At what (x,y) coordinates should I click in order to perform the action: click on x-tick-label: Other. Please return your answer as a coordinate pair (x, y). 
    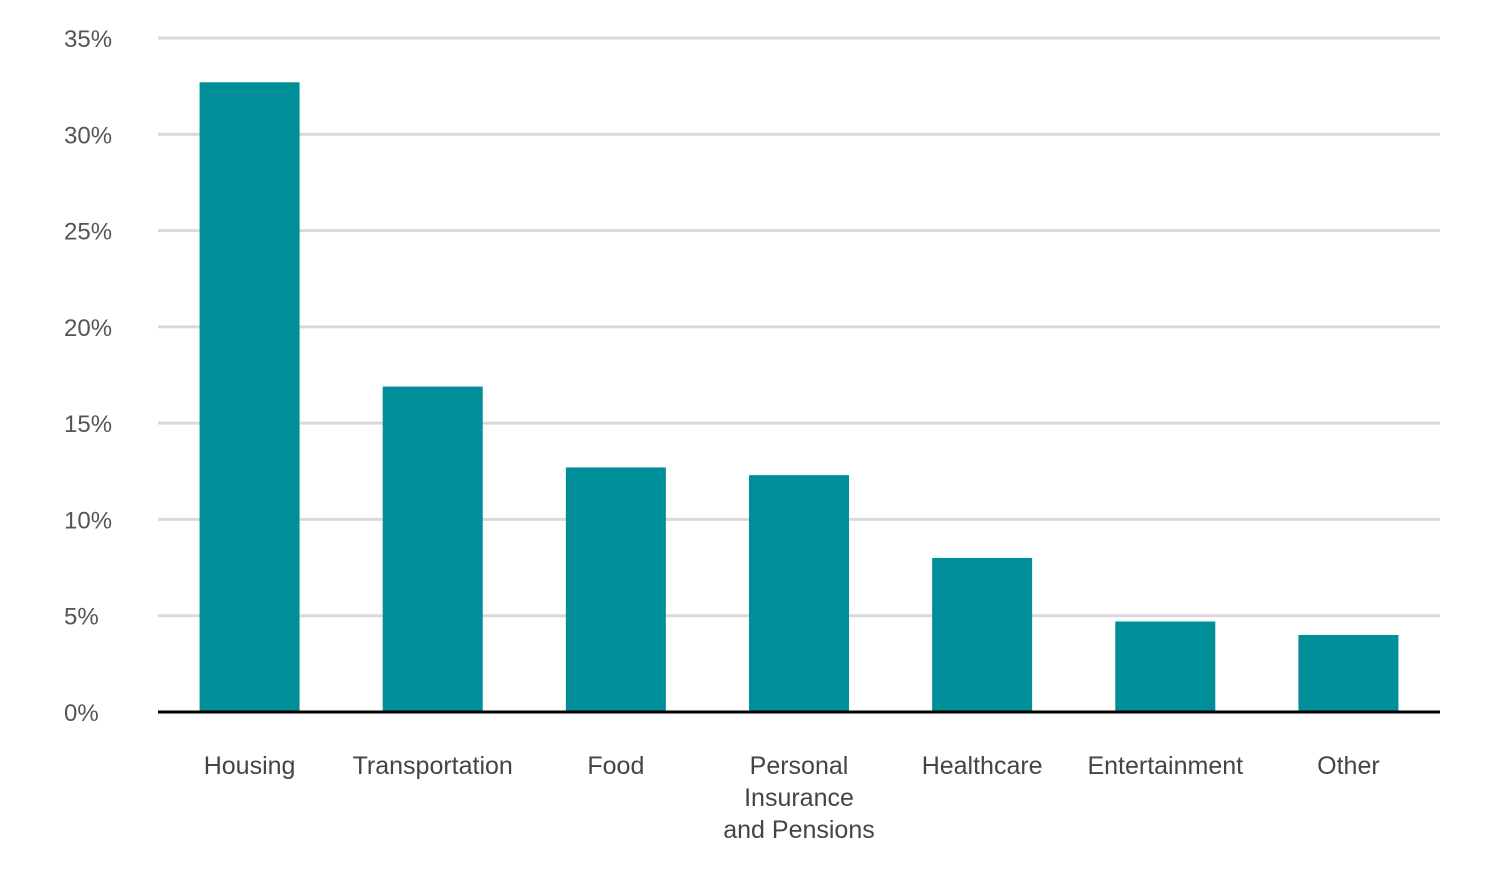
    Looking at the image, I should click on (1348, 766).